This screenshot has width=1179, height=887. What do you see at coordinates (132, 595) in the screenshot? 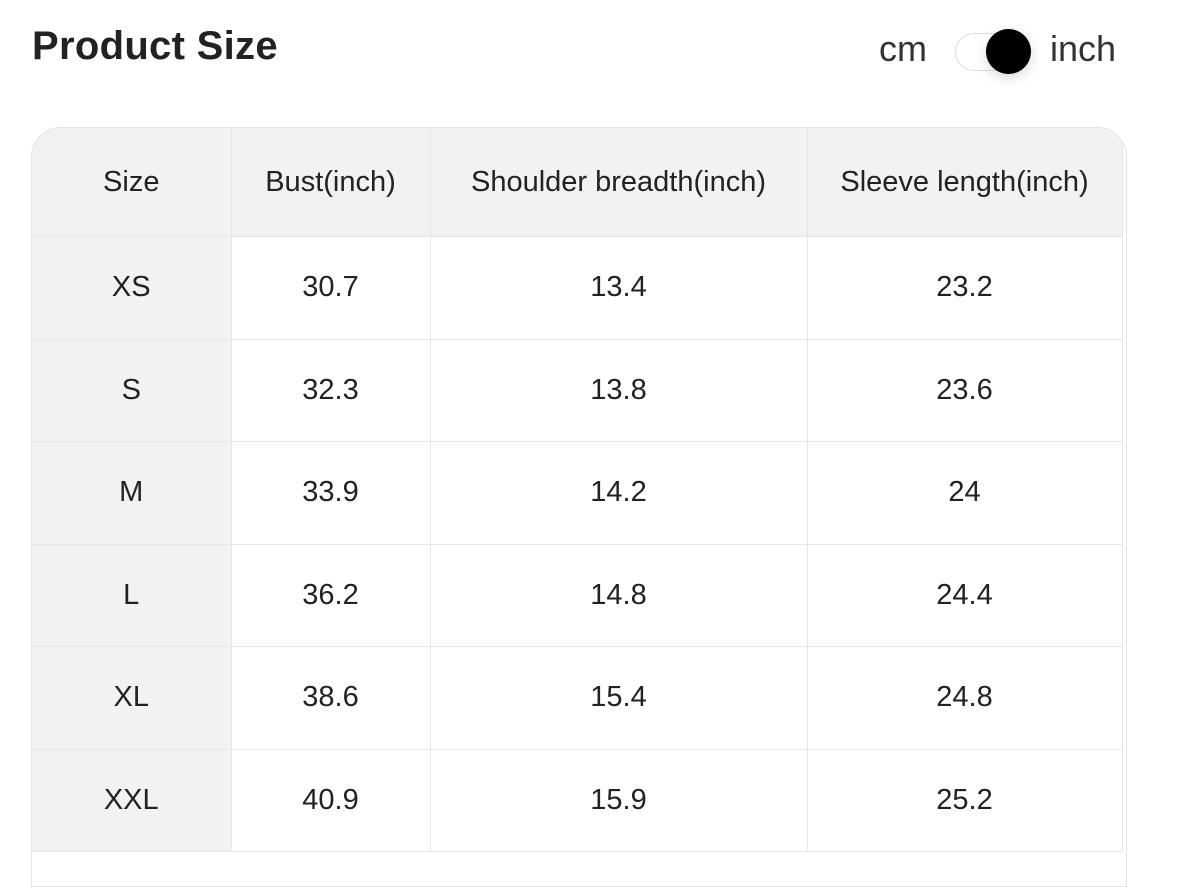
I see `size-cell: L` at bounding box center [132, 595].